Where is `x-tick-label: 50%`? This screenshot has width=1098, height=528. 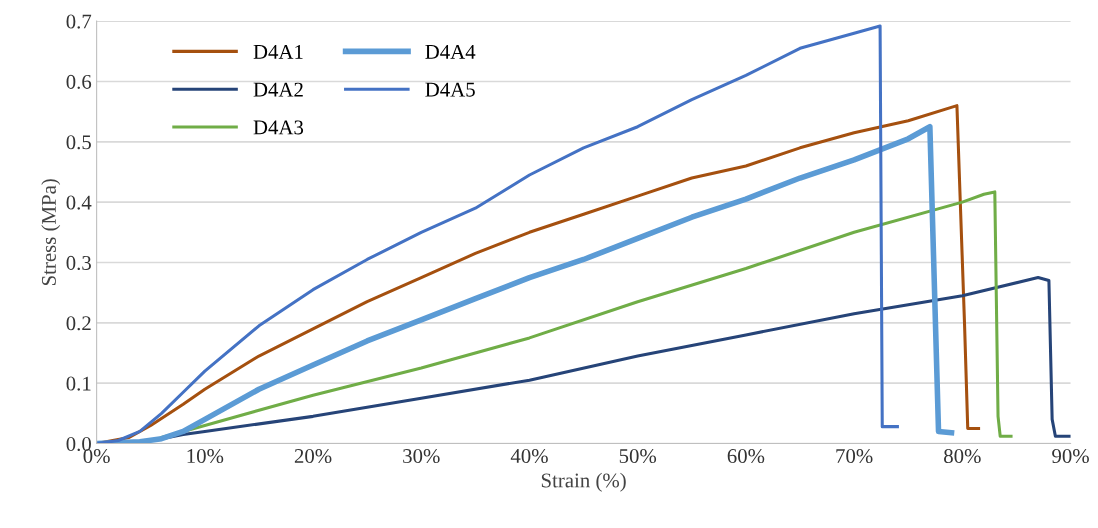
x-tick-label: 50% is located at coordinates (638, 456).